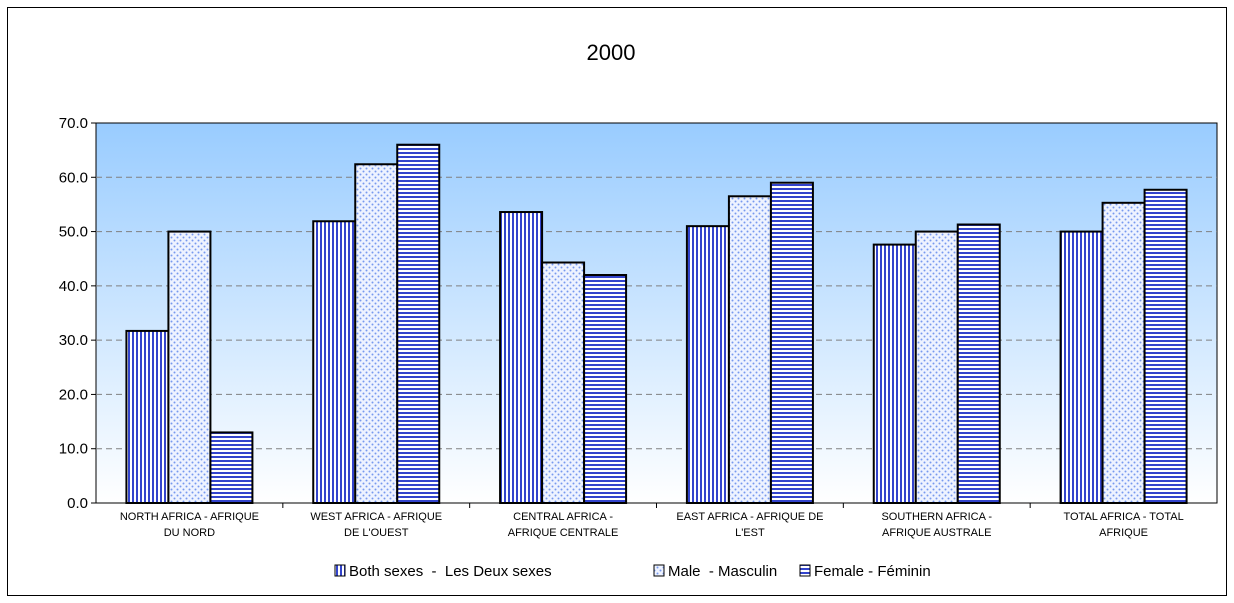  I want to click on legend-label: Female - Féminin, so click(872, 571).